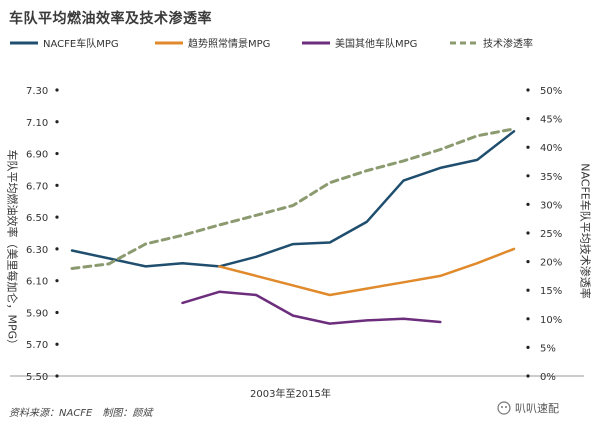  I want to click on right-tick-label: 25%, so click(551, 234).